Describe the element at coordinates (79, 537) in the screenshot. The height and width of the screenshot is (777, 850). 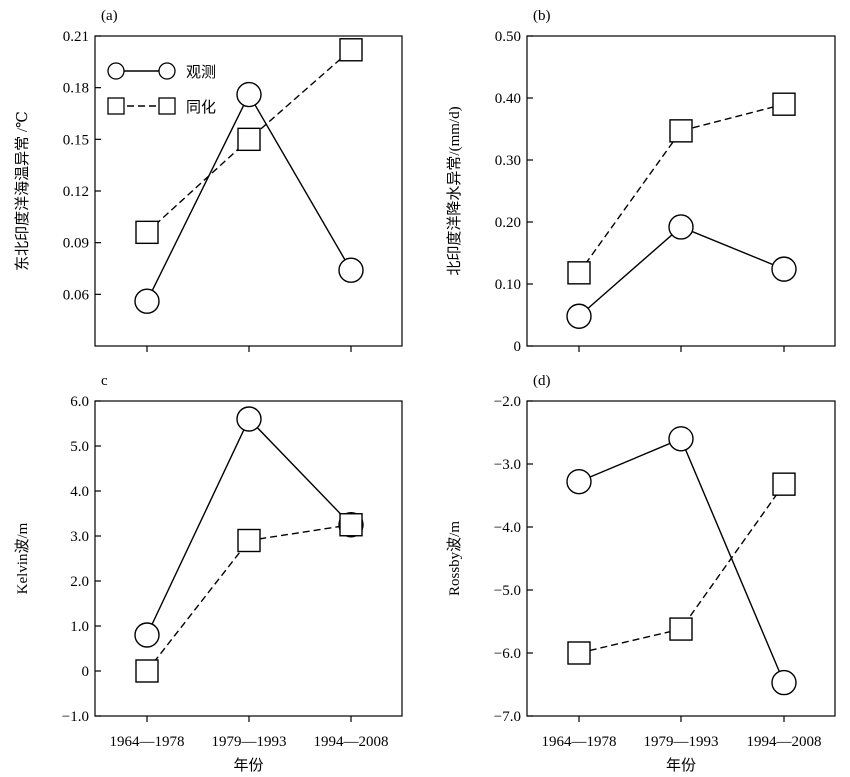
I see `y-tick-label: 3.0` at that location.